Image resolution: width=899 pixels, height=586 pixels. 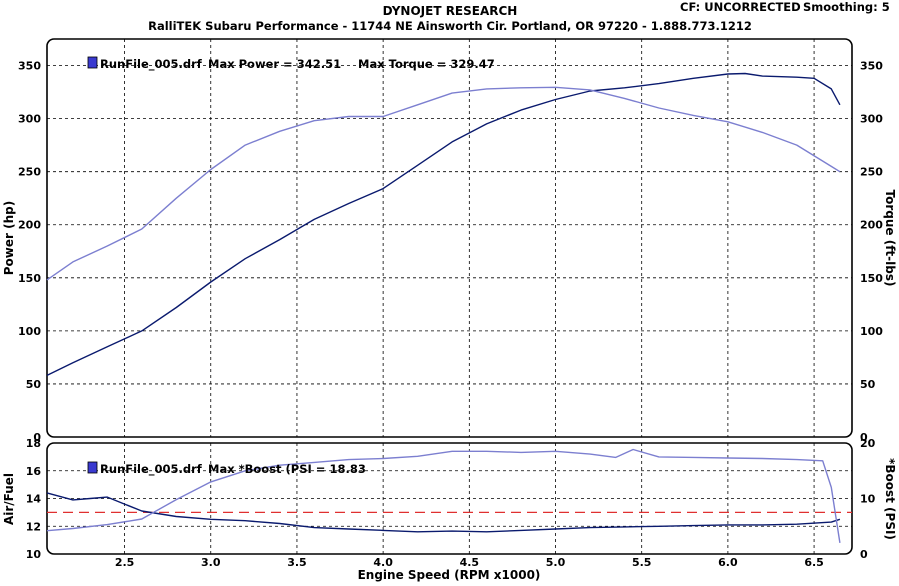 I want to click on rpm-tick-label: 3.0, so click(x=211, y=562).